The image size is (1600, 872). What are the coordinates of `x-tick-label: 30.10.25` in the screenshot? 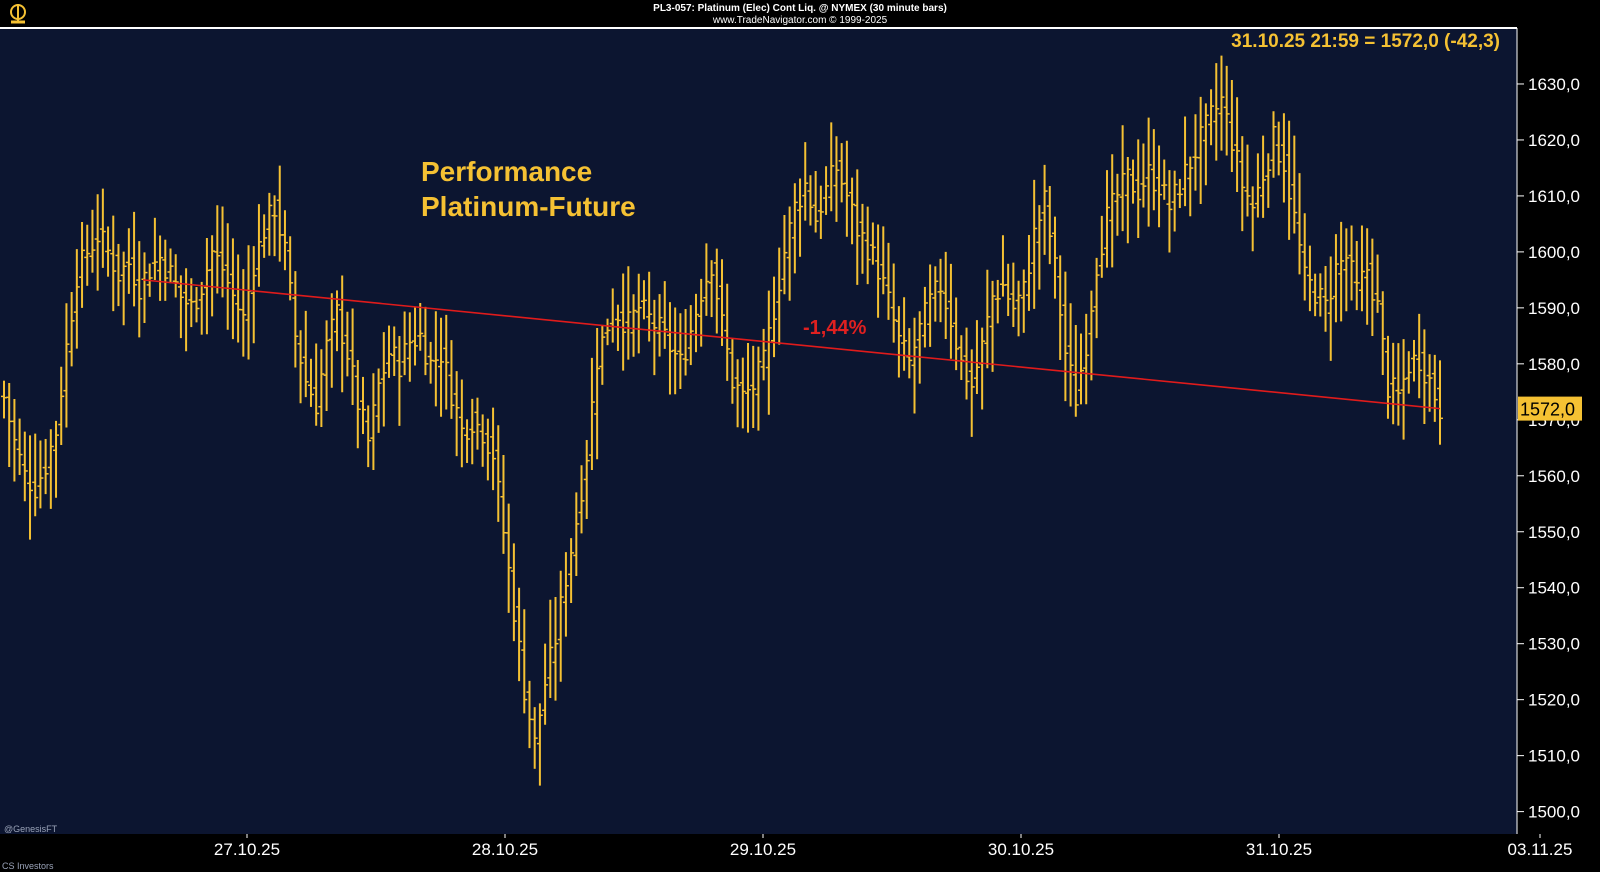 It's located at (1021, 849).